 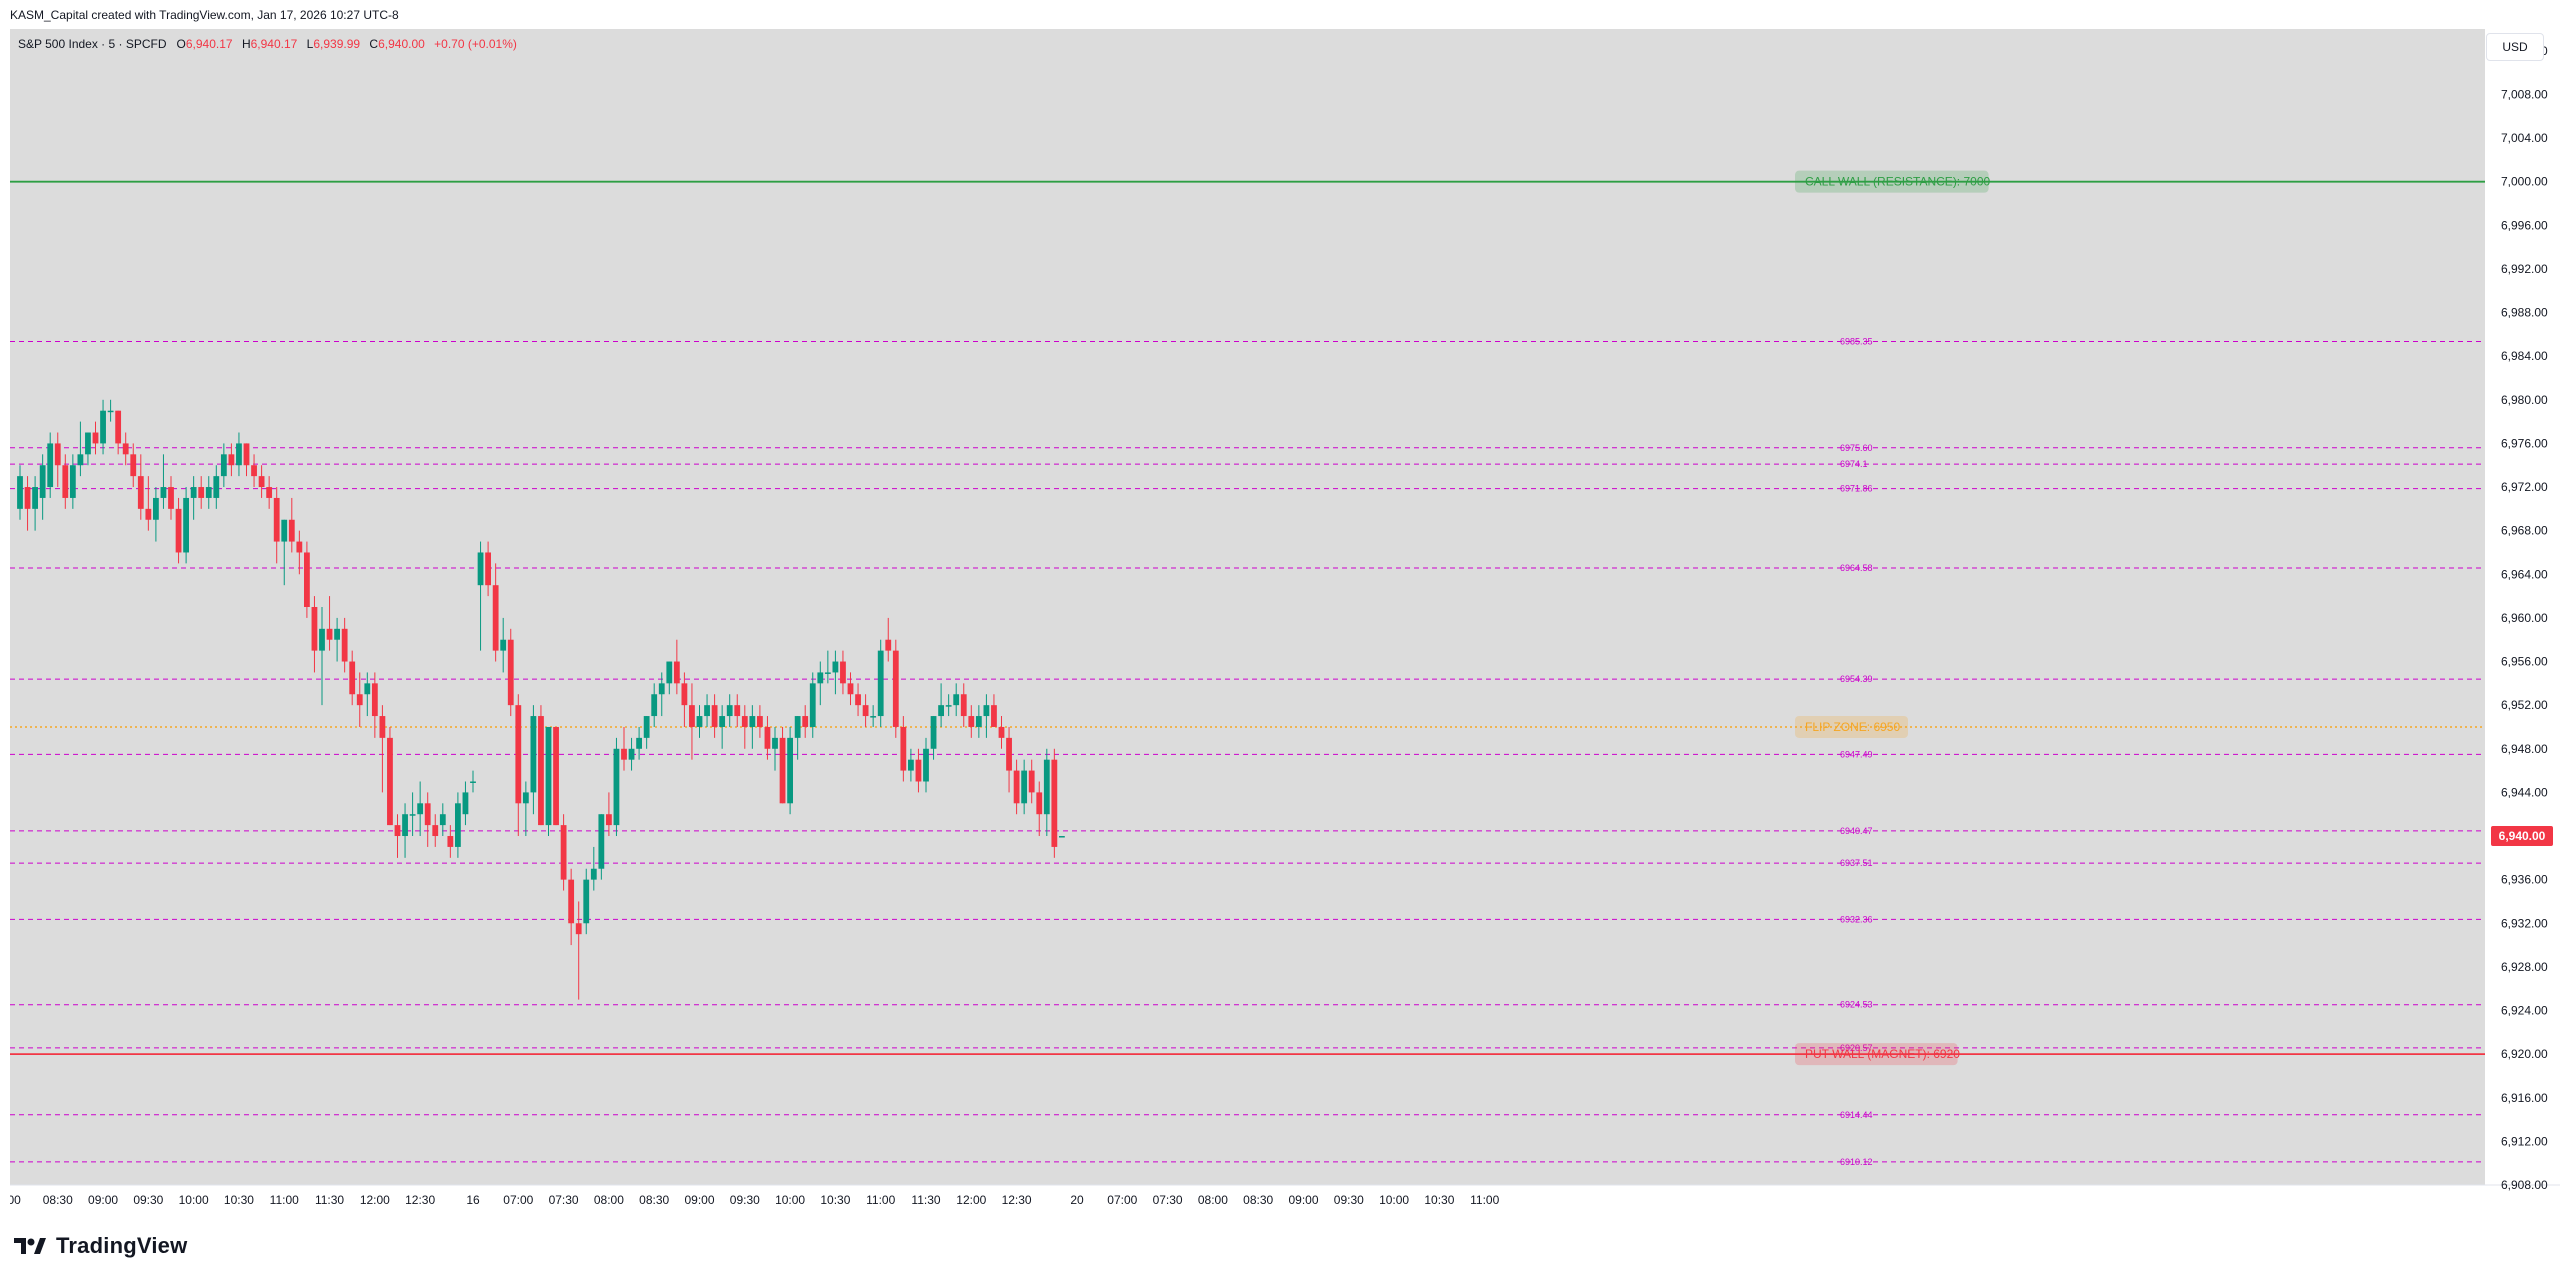 What do you see at coordinates (92, 44) in the screenshot?
I see `symbol-label: S&P 500 Index · 5 · SPCFD` at bounding box center [92, 44].